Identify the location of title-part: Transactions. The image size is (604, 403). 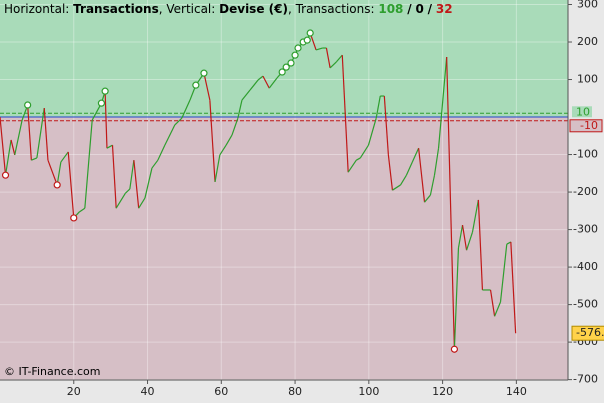
(116, 9).